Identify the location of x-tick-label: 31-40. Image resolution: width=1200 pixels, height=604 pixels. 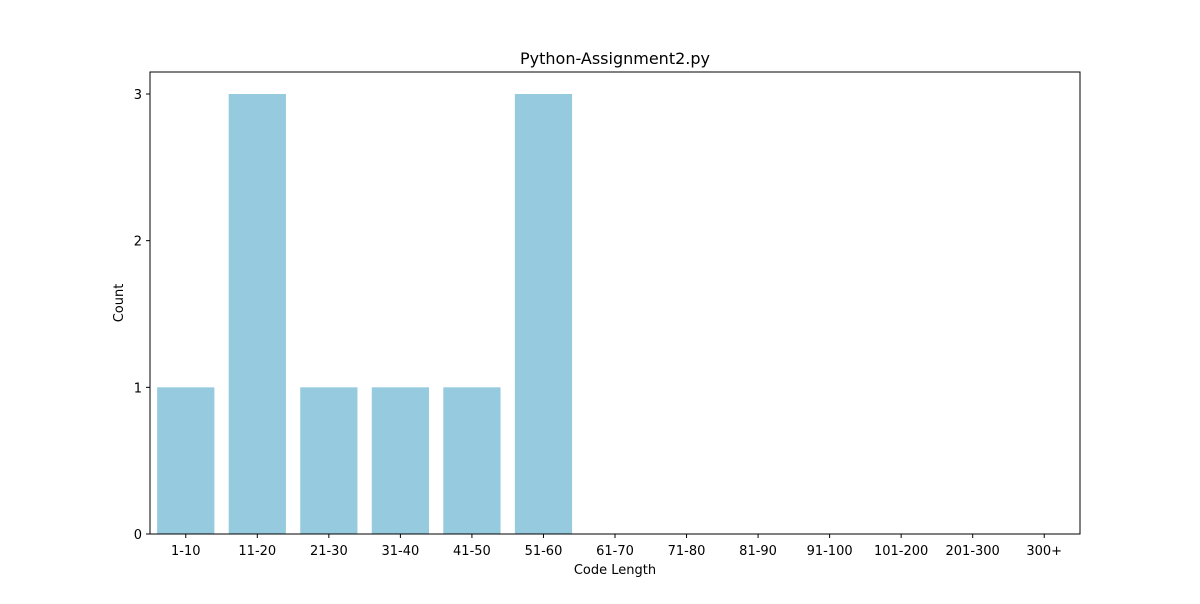
(400, 551).